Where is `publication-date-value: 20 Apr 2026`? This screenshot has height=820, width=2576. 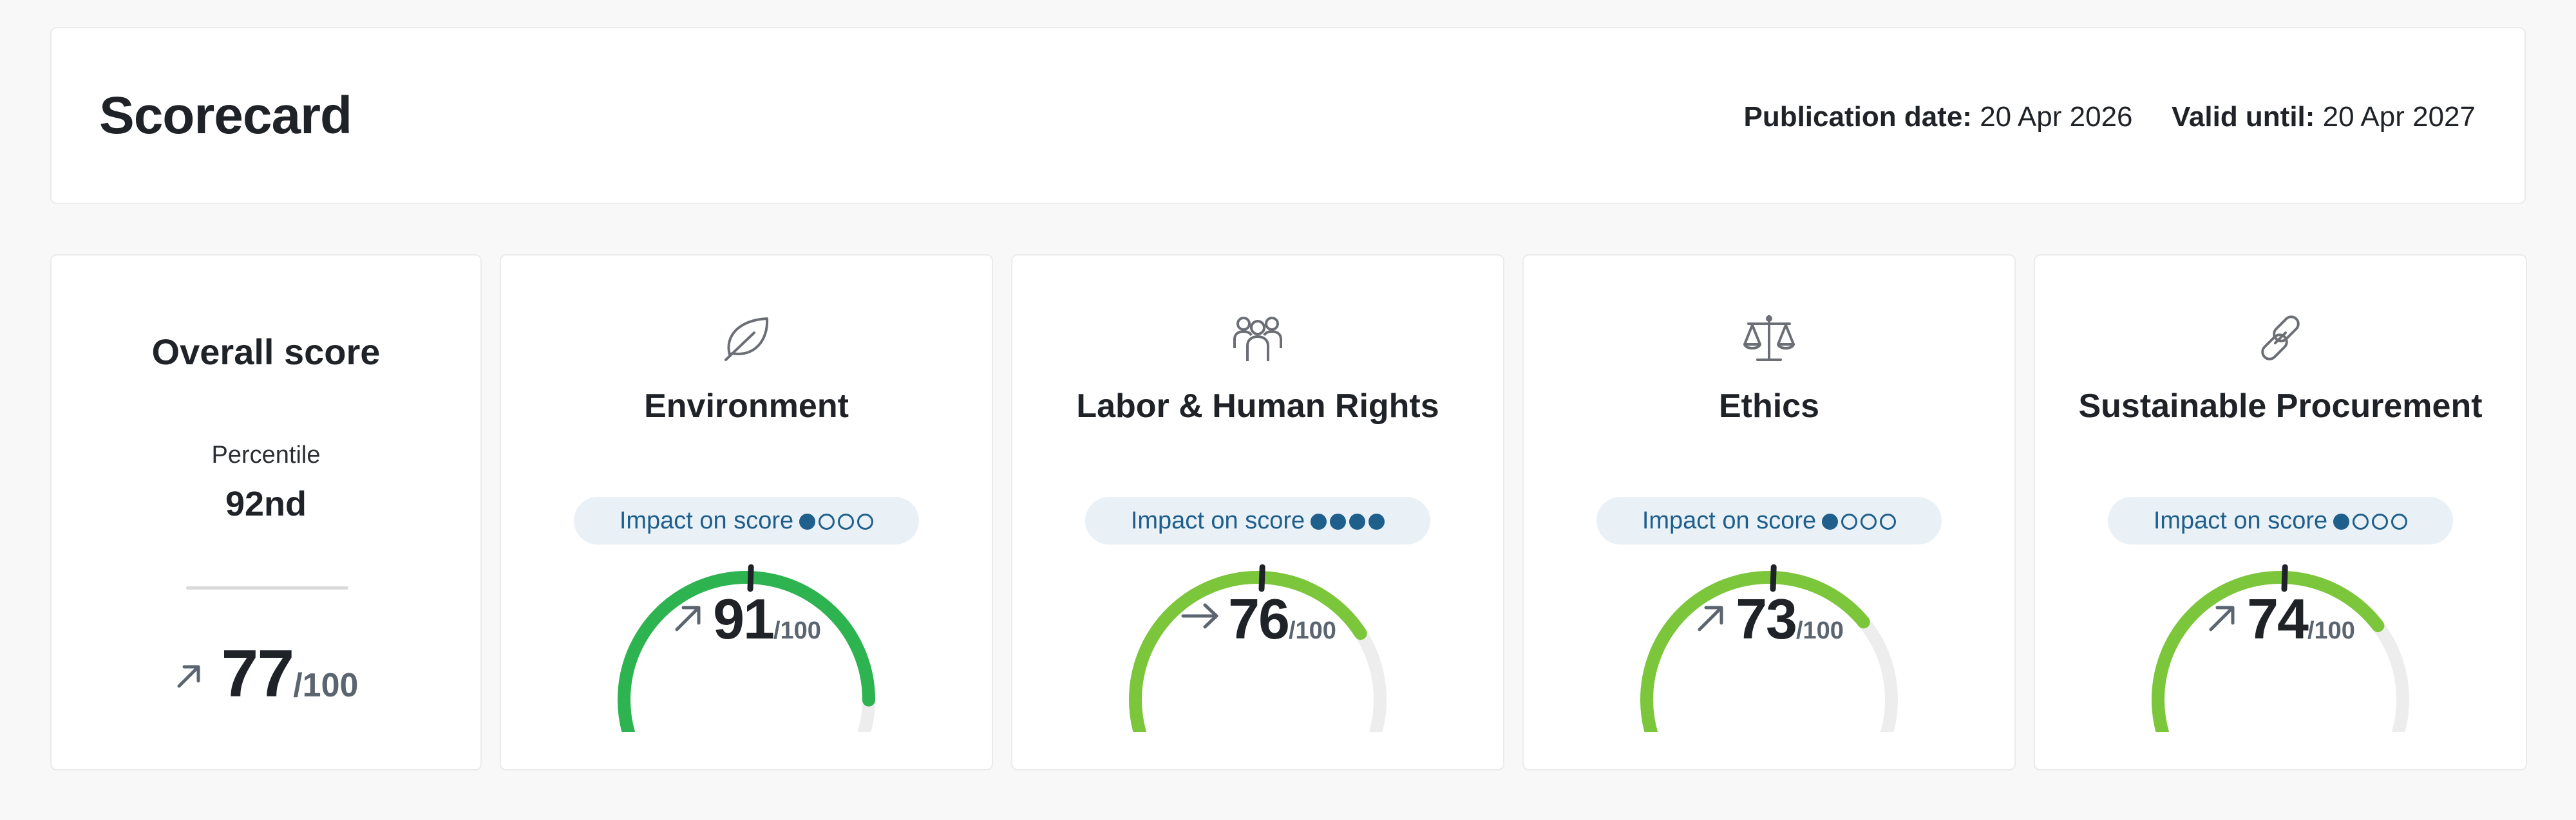 publication-date-value: 20 Apr 2026 is located at coordinates (2056, 117).